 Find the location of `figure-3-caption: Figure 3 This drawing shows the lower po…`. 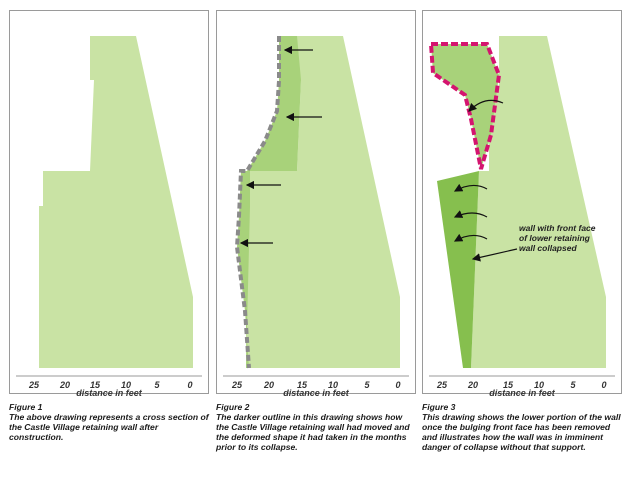

figure-3-caption: Figure 3 This drawing shows the lower po… is located at coordinates (522, 427).